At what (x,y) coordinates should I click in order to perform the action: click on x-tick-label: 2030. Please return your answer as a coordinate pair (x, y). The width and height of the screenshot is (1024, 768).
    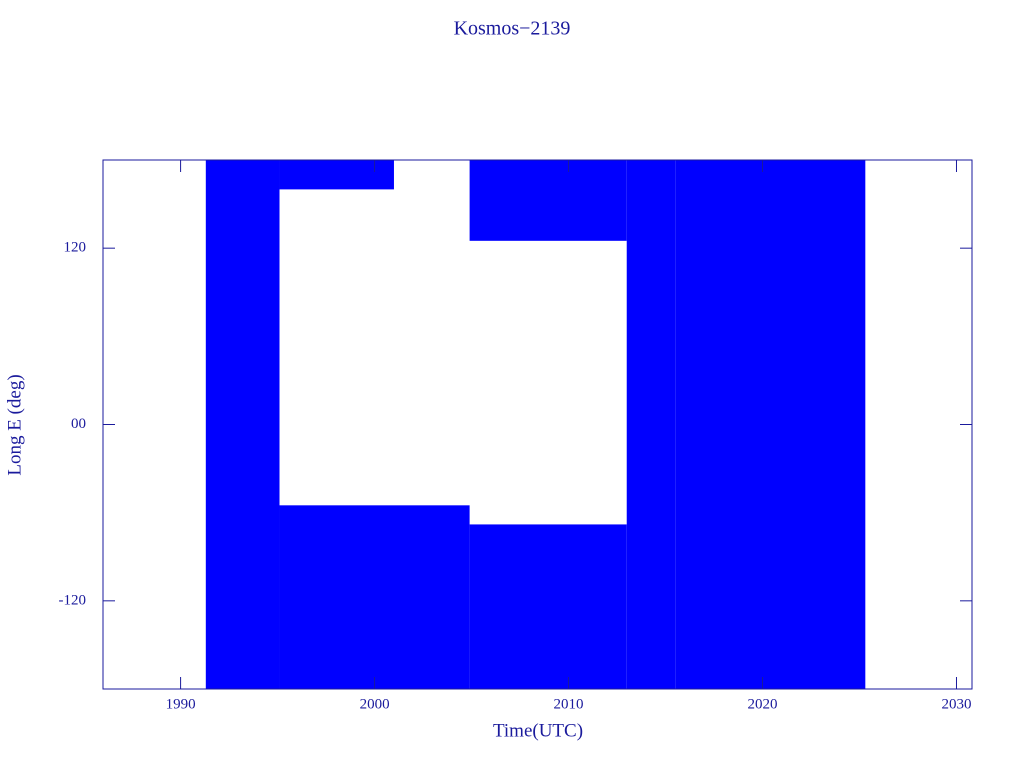
    Looking at the image, I should click on (956, 704).